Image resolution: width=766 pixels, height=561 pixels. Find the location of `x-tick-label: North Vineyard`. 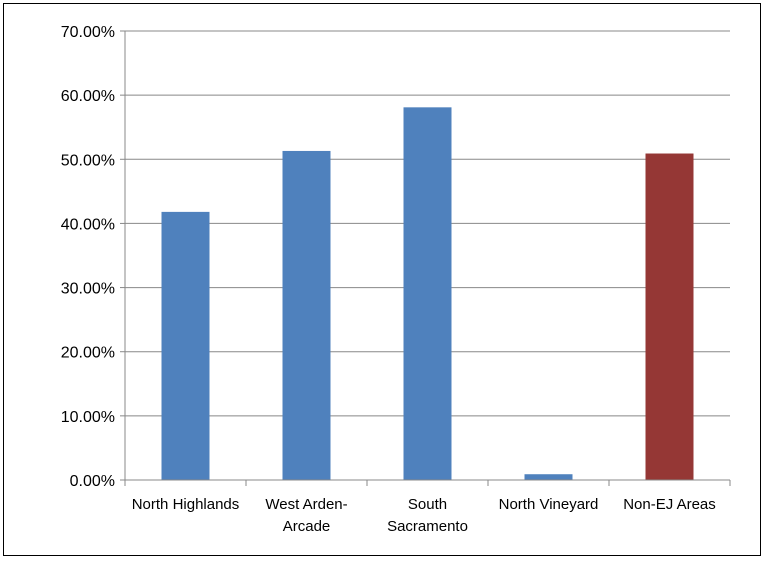

x-tick-label: North Vineyard is located at coordinates (549, 504).